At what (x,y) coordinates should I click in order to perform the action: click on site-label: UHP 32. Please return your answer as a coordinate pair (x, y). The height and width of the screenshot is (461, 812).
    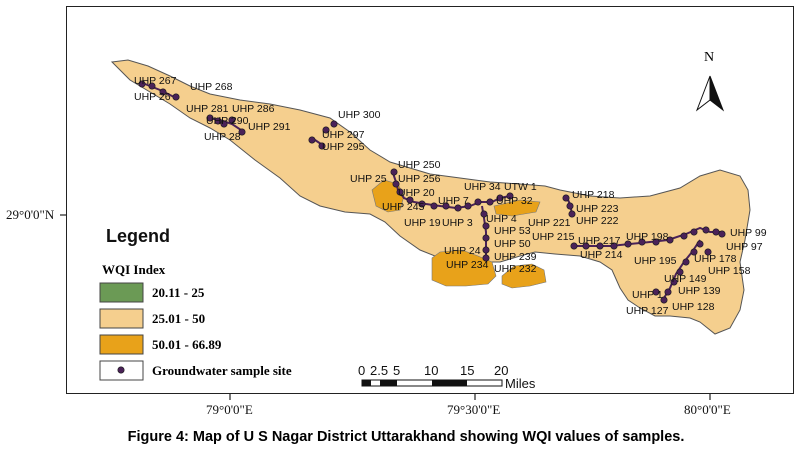
    Looking at the image, I should click on (514, 201).